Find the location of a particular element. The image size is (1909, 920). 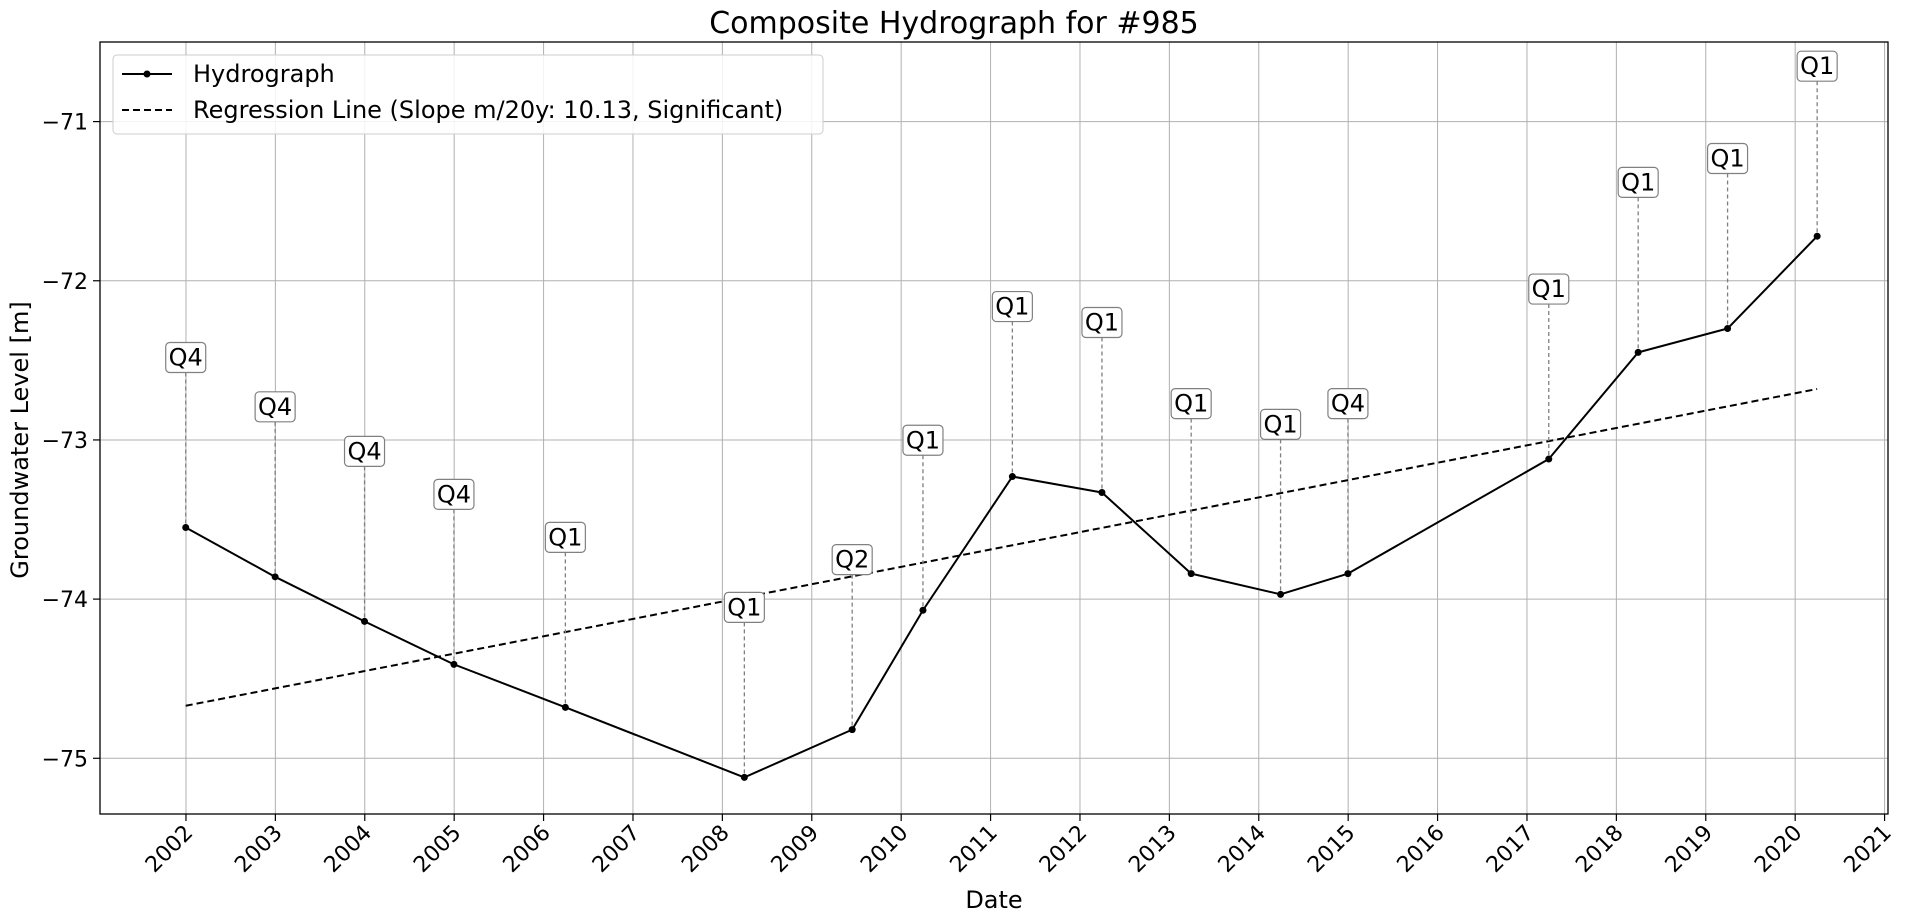

y-tick-label: −72 is located at coordinates (65, 282).